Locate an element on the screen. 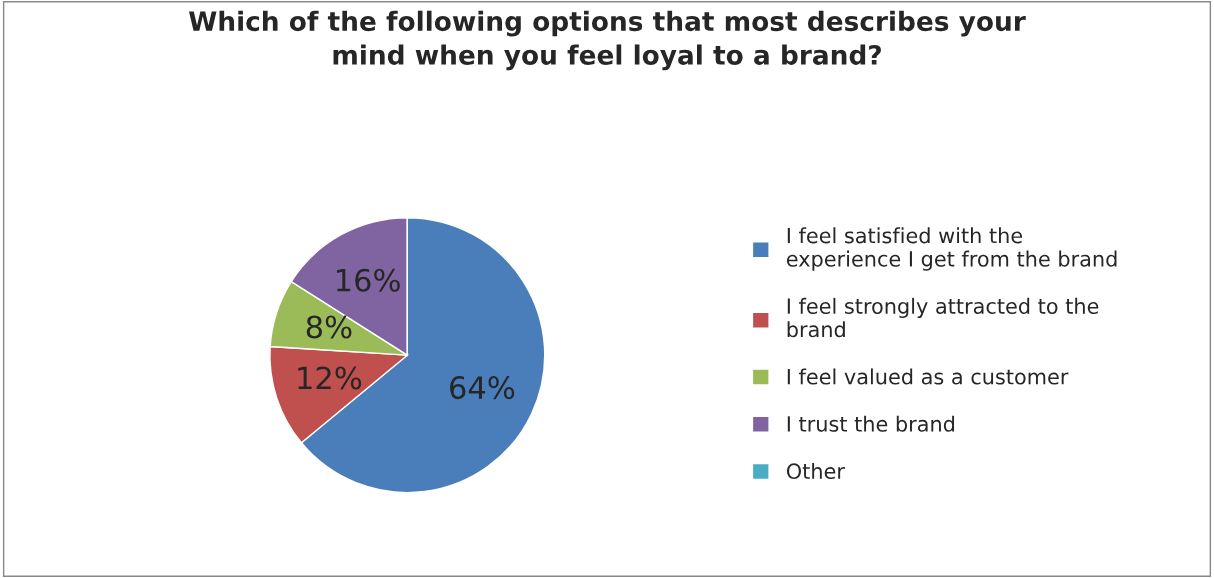  data-label: 8% is located at coordinates (329, 327).